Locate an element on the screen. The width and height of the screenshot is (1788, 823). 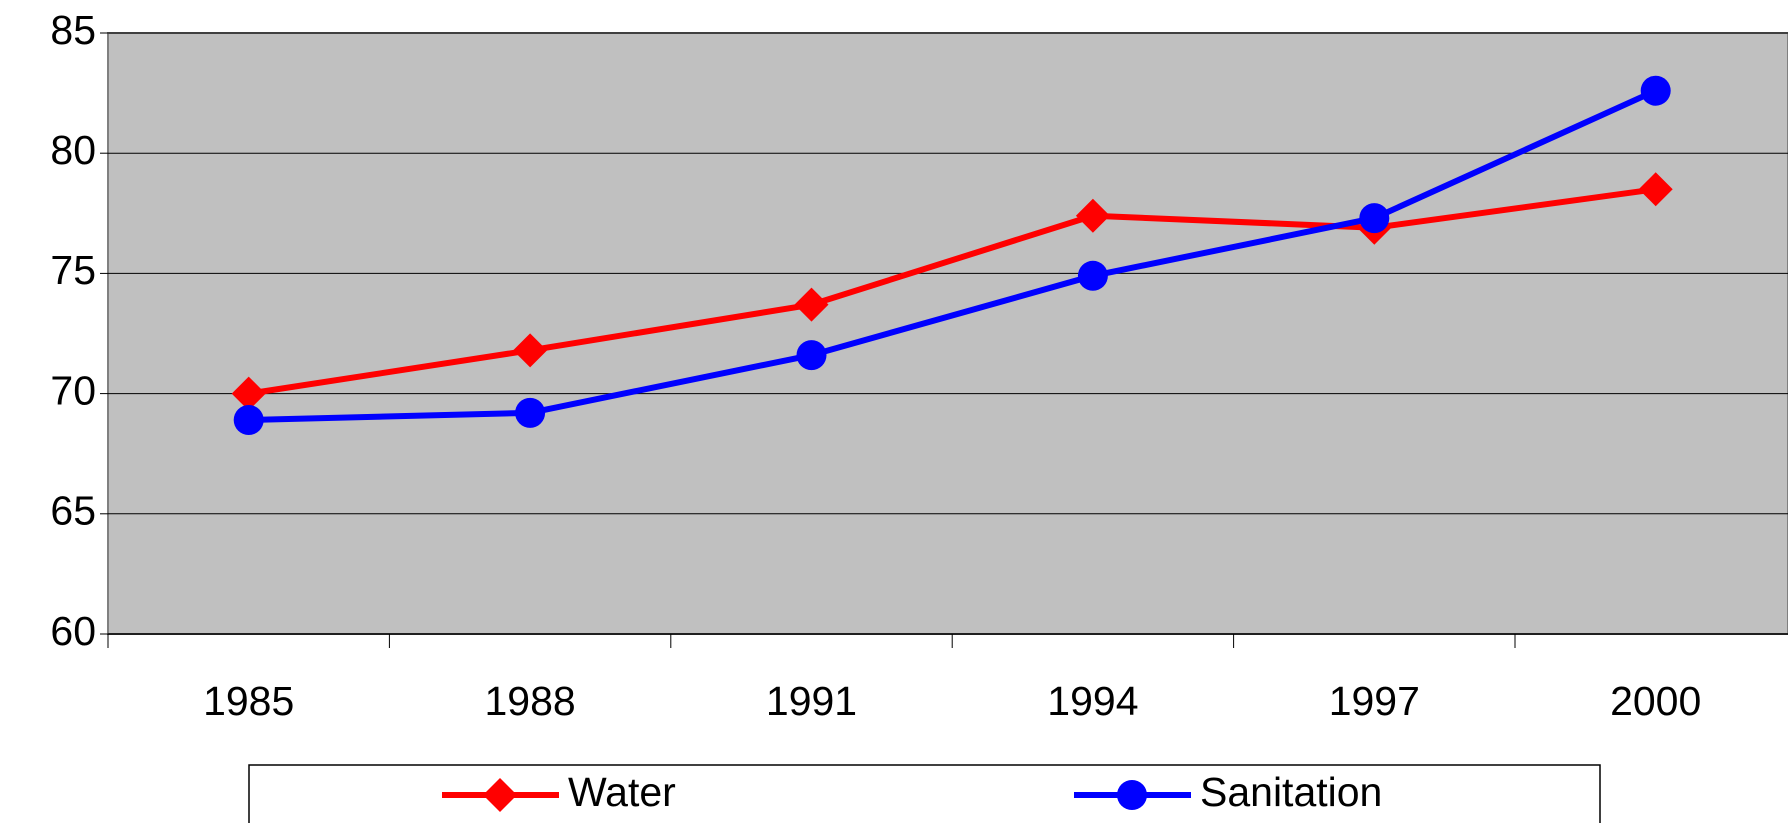
legend-label: Sanitation is located at coordinates (1291, 792).